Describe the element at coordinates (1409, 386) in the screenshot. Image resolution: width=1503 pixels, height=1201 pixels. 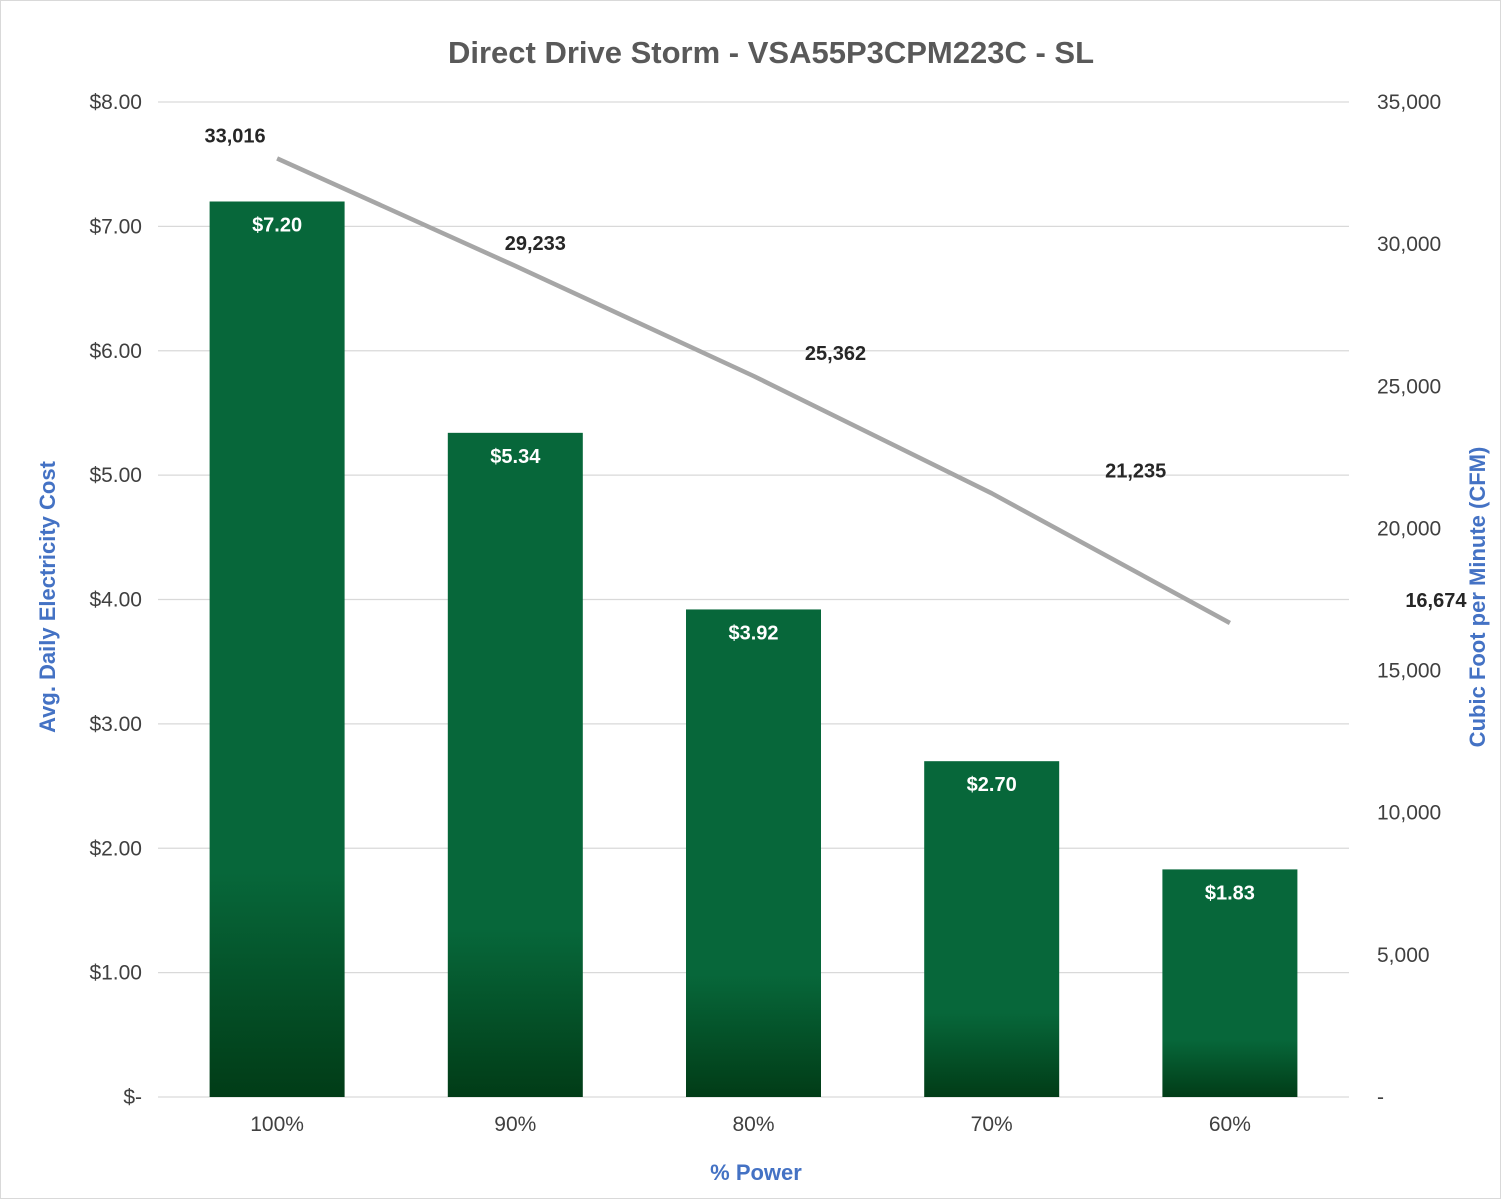
I see `y2-tick-label: 25,000` at that location.